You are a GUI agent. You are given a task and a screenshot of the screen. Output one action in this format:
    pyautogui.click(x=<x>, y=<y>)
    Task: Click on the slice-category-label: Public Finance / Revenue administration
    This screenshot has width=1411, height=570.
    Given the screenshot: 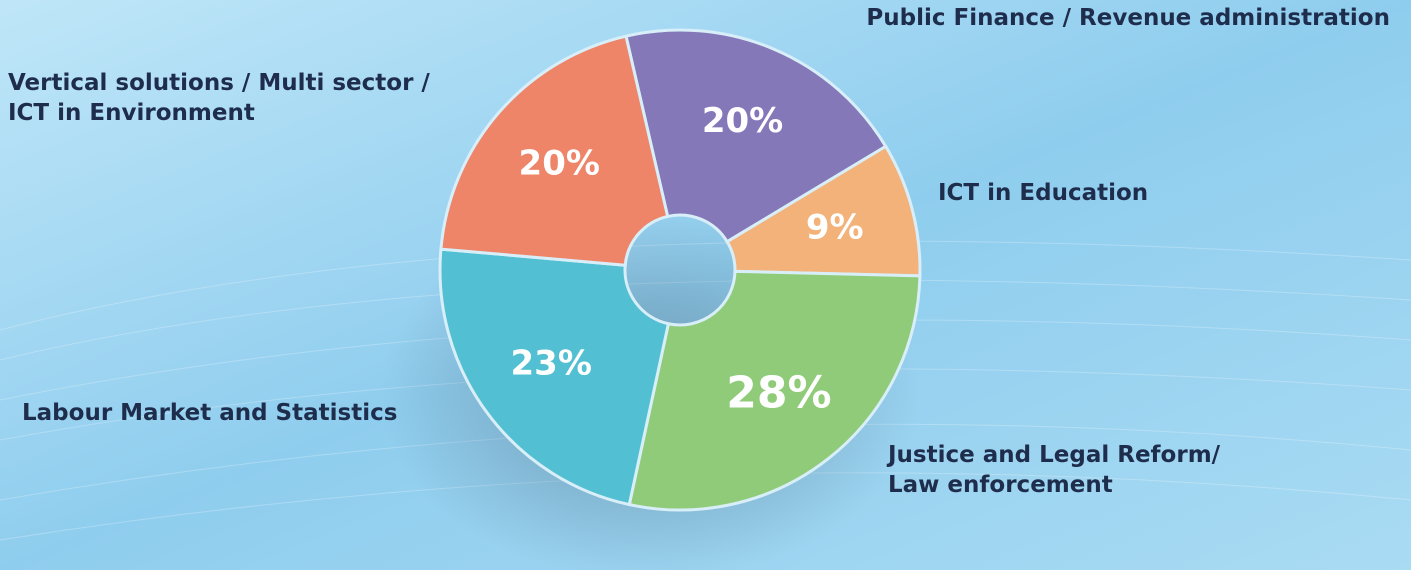 What is the action you would take?
    pyautogui.click(x=1128, y=18)
    